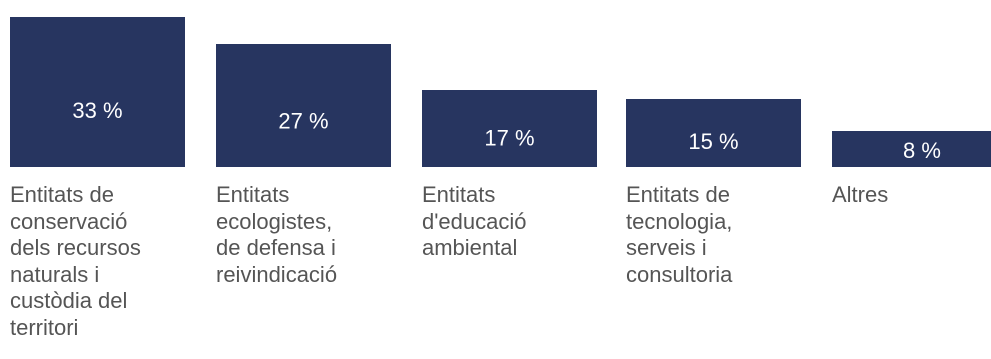 The width and height of the screenshot is (991, 359). What do you see at coordinates (860, 194) in the screenshot?
I see `category-label-4: Altres` at bounding box center [860, 194].